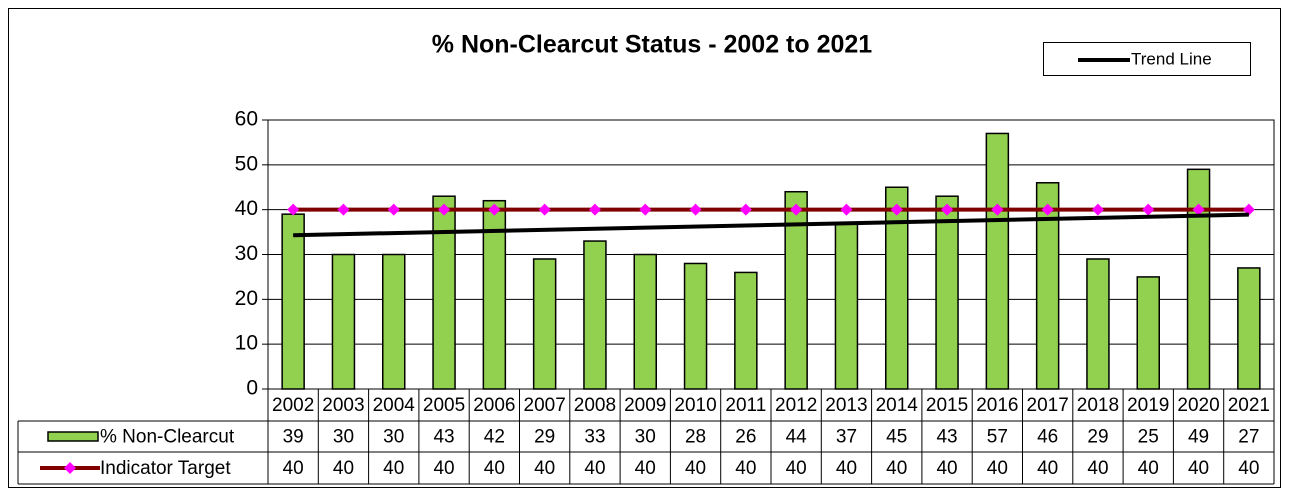 The image size is (1289, 500). Describe the element at coordinates (897, 405) in the screenshot. I see `x-tick-label: 2014` at that location.